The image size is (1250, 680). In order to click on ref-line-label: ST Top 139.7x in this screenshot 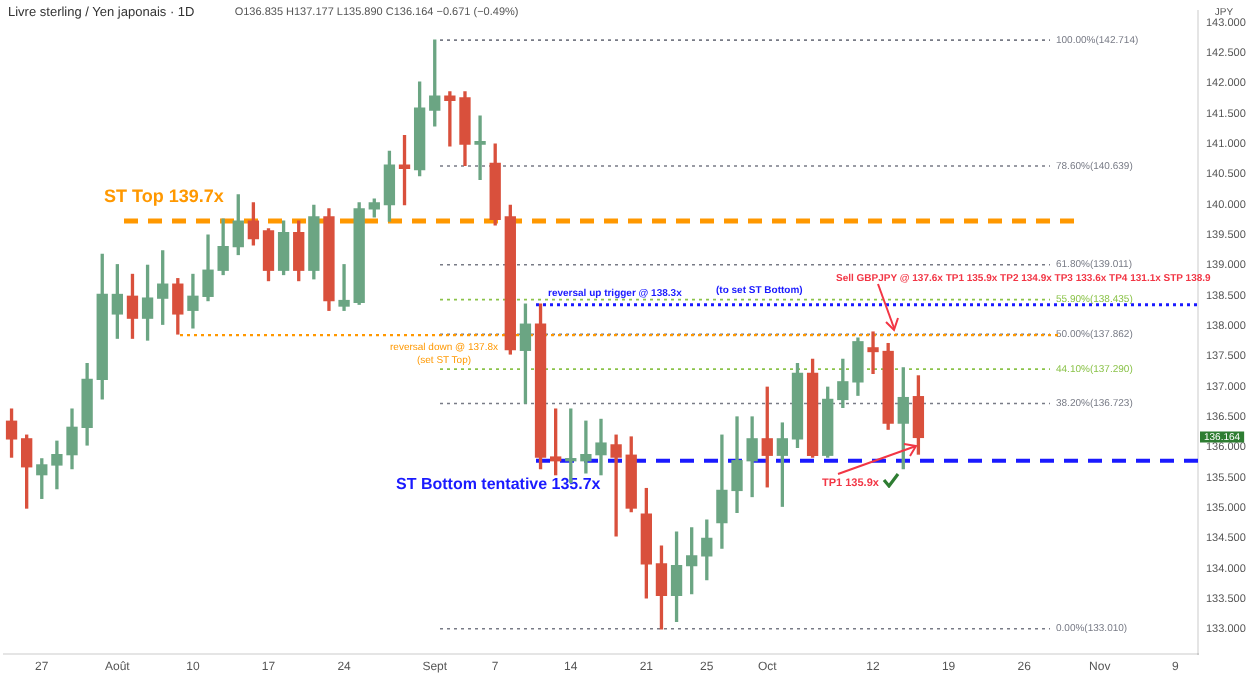, I will do `click(164, 196)`.